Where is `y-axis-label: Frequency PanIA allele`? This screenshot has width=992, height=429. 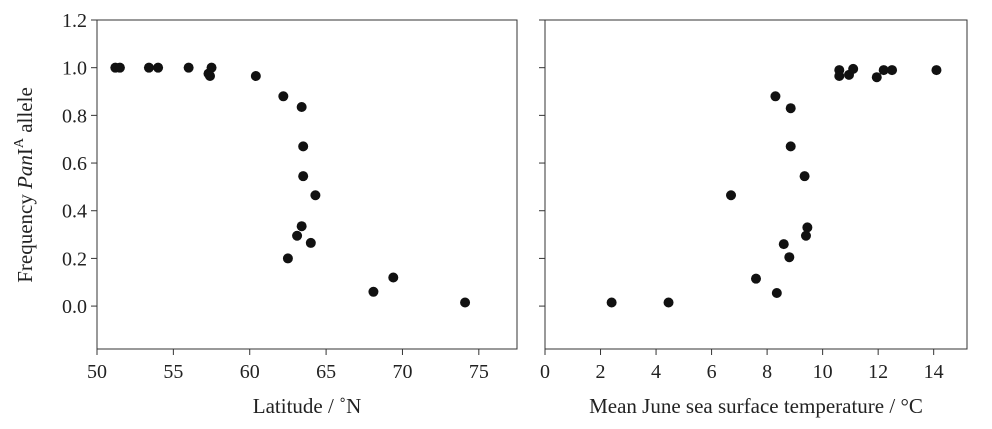
y-axis-label: Frequency PanIA allele is located at coordinates (24, 185).